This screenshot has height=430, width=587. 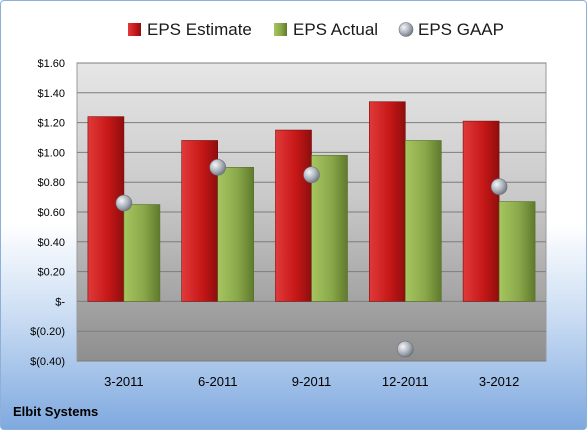 What do you see at coordinates (335, 29) in the screenshot?
I see `legend-label: EPS Actual` at bounding box center [335, 29].